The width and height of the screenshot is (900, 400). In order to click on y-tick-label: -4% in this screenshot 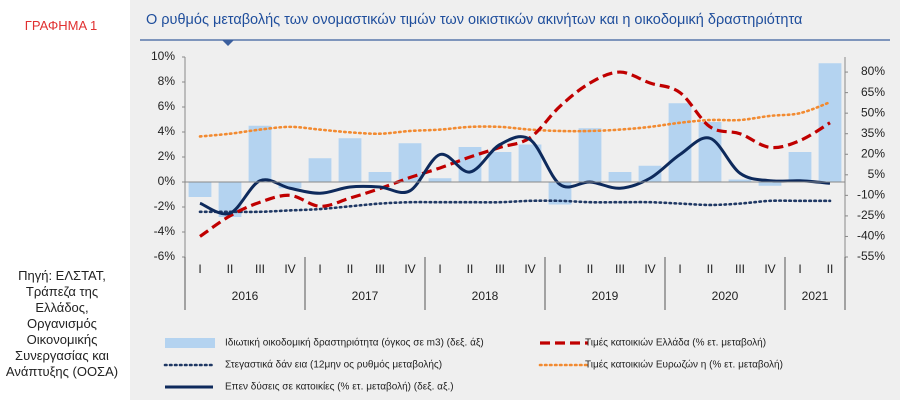, I will do `click(165, 231)`.